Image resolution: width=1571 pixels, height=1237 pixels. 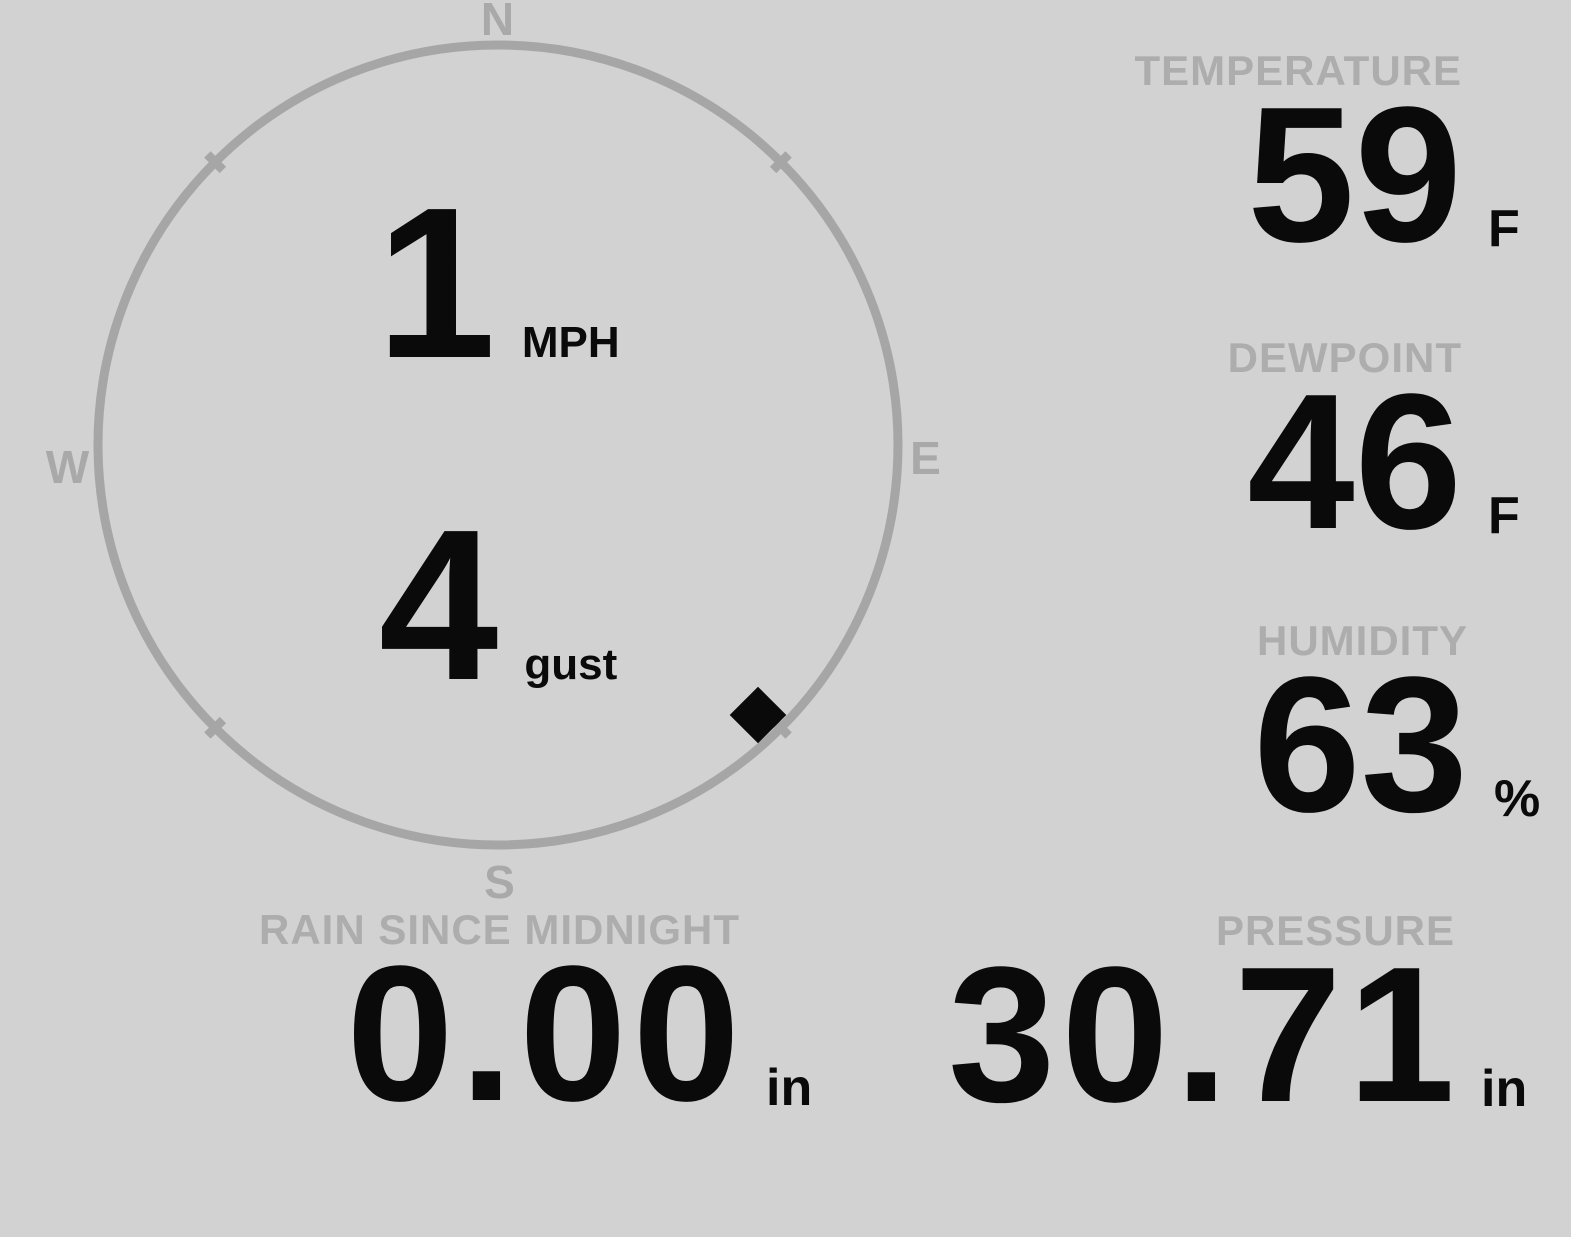 I want to click on pressure-panel: PRESSURE 30.71 in, so click(x=1237, y=1019).